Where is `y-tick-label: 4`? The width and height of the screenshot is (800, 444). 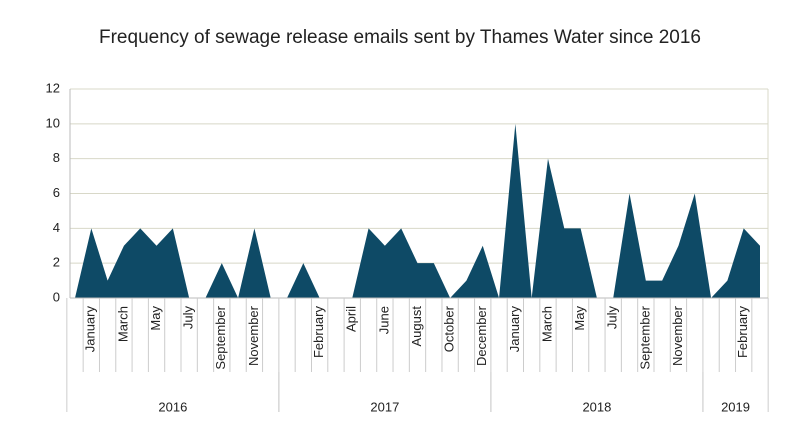
y-tick-label: 4 is located at coordinates (56, 227).